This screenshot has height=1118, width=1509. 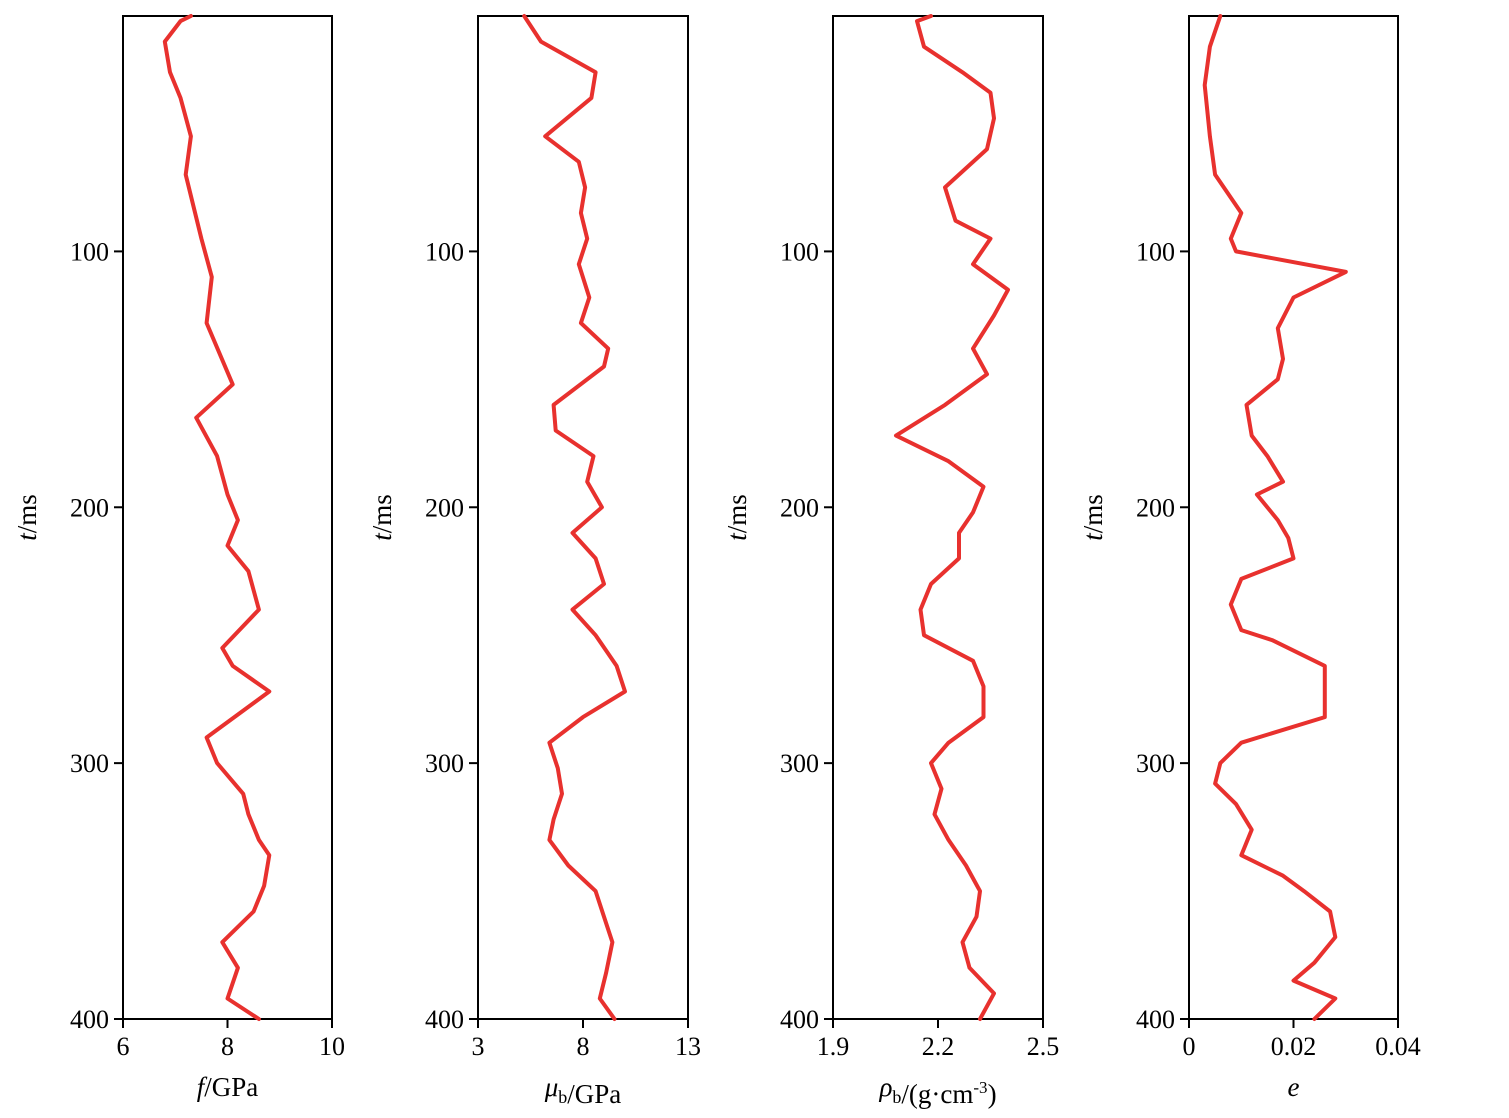 I want to click on x-tick-label: 10, so click(x=332, y=1046).